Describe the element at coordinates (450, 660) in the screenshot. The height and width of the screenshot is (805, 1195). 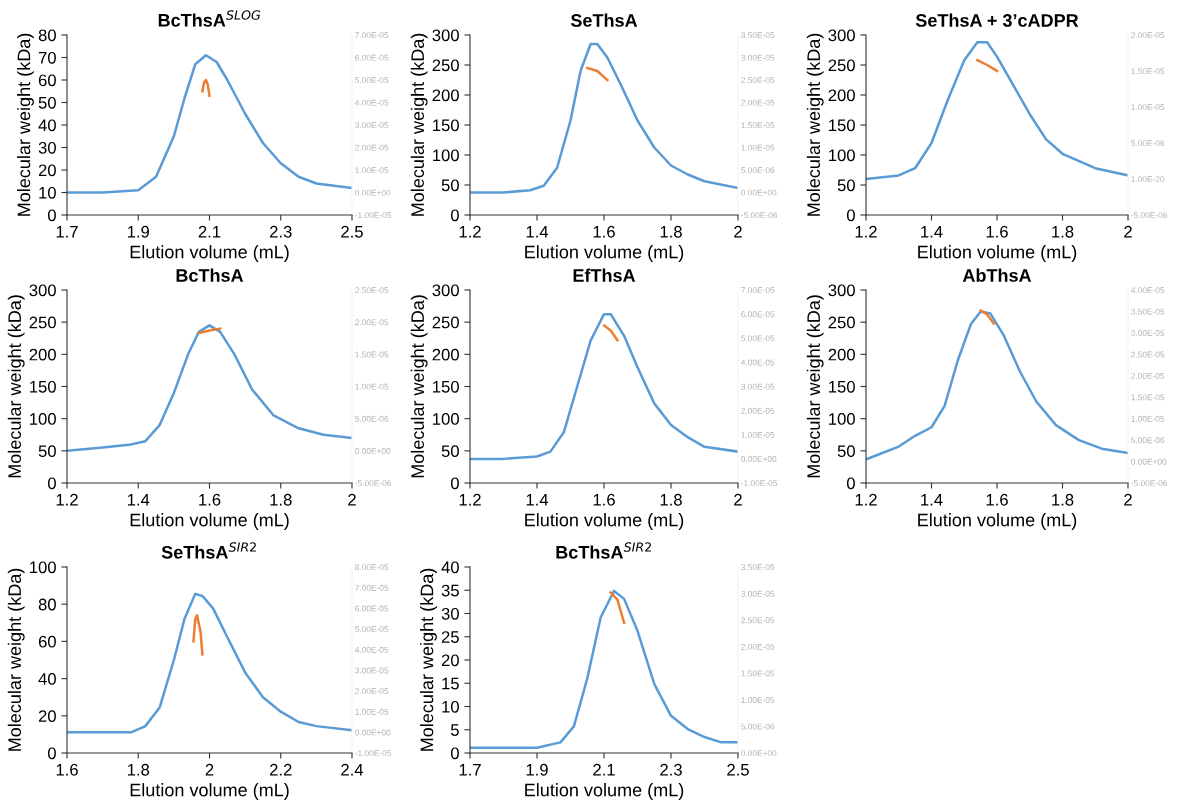
I see `y-tick-label: 20` at that location.